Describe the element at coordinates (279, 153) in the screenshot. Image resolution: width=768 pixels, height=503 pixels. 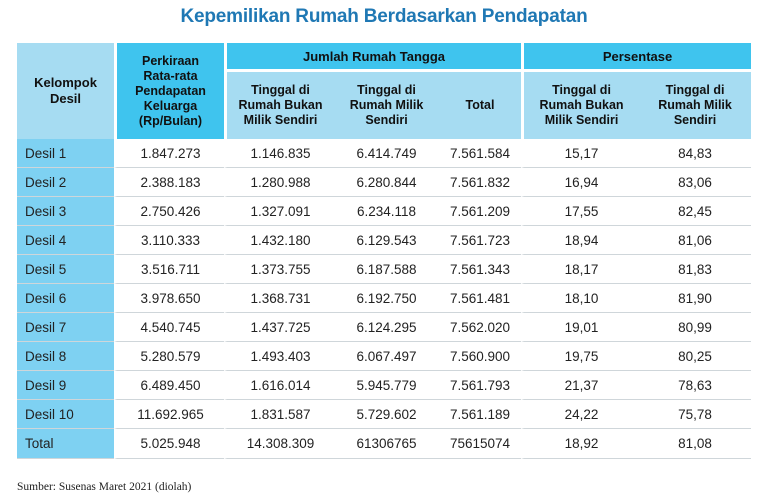
I see `hh-not-own-cell: 1.146.835` at that location.